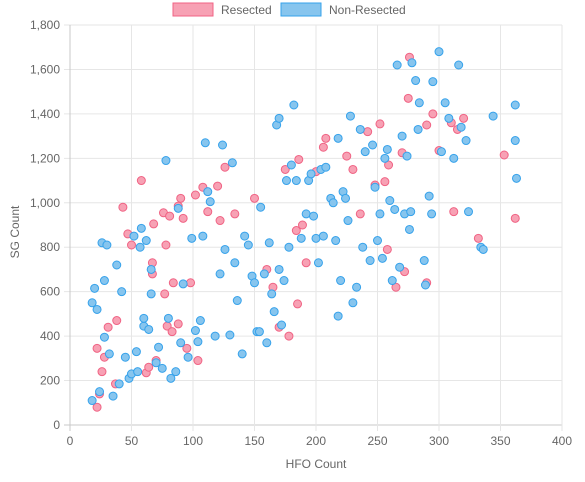 This screenshot has height=482, width=585. Describe the element at coordinates (222, 9) in the screenshot. I see `legend-item-resected: Resected` at that location.